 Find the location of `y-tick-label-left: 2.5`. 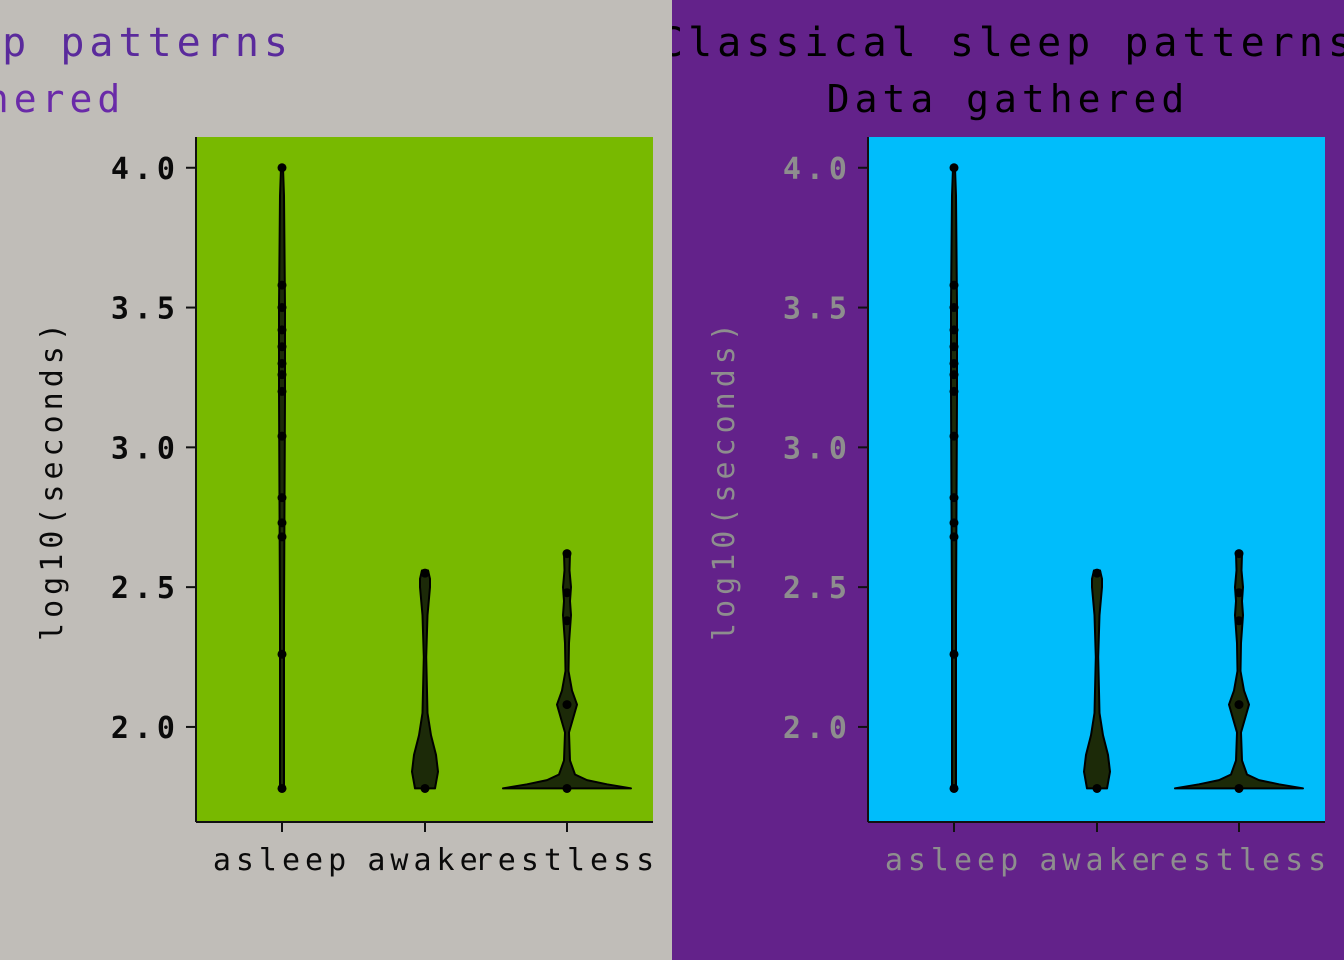

y-tick-label-left: 2.5 is located at coordinates (145, 588).